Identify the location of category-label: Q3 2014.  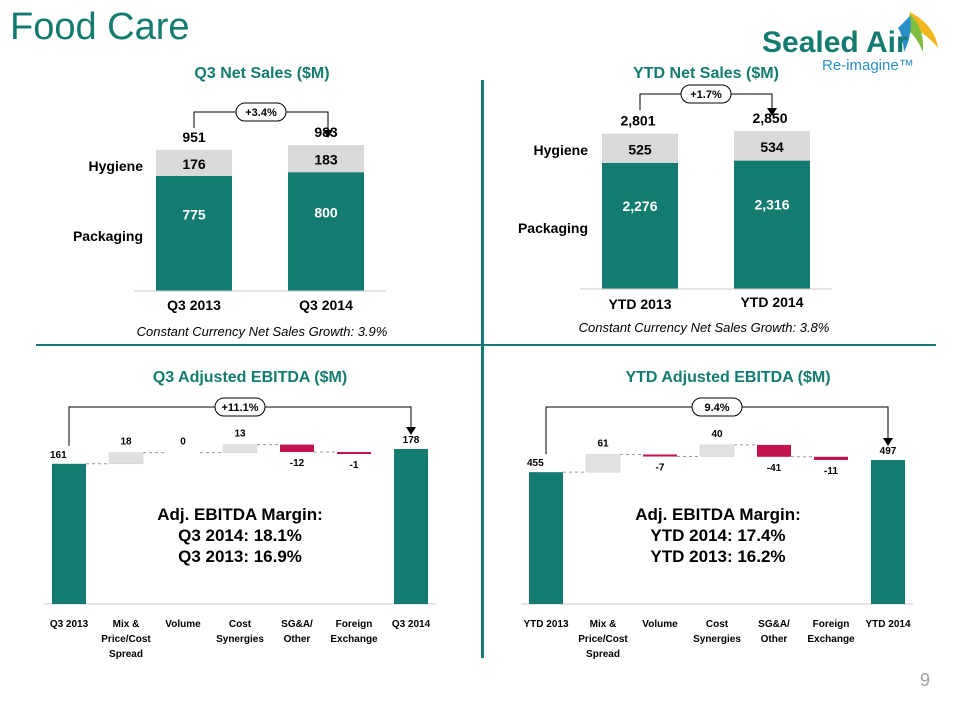
(411, 624).